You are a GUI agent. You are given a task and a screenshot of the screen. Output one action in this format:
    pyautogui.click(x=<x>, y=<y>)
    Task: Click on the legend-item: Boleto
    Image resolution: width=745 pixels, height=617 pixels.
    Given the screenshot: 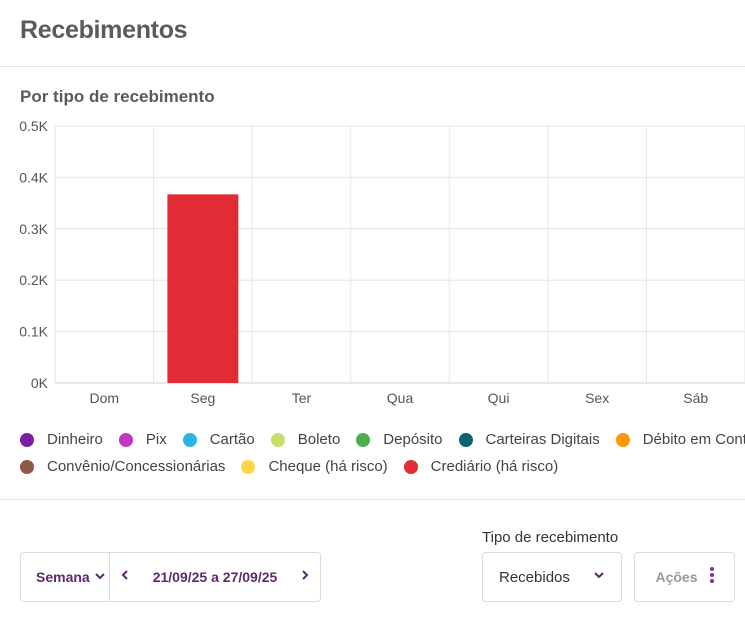 What is the action you would take?
    pyautogui.click(x=305, y=439)
    